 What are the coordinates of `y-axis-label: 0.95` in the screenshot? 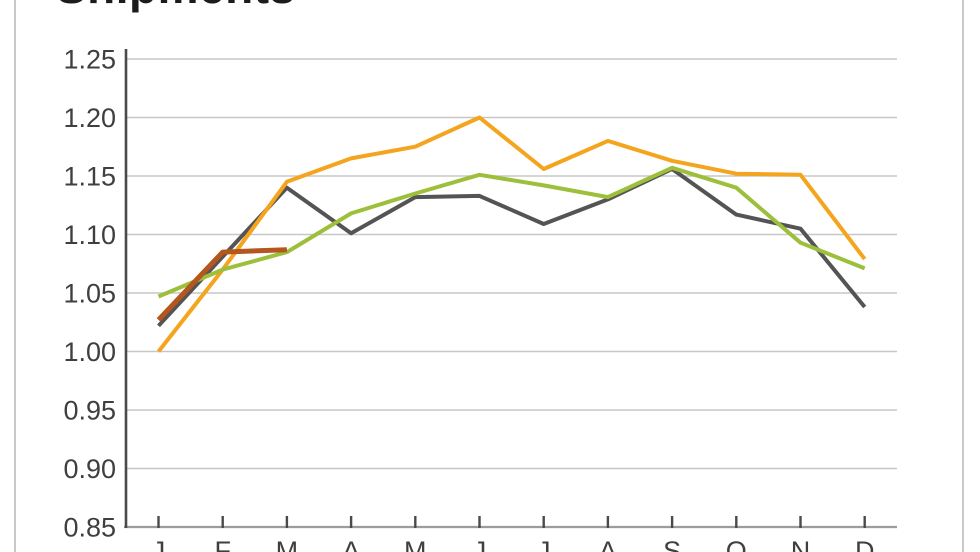 It's located at (89, 411).